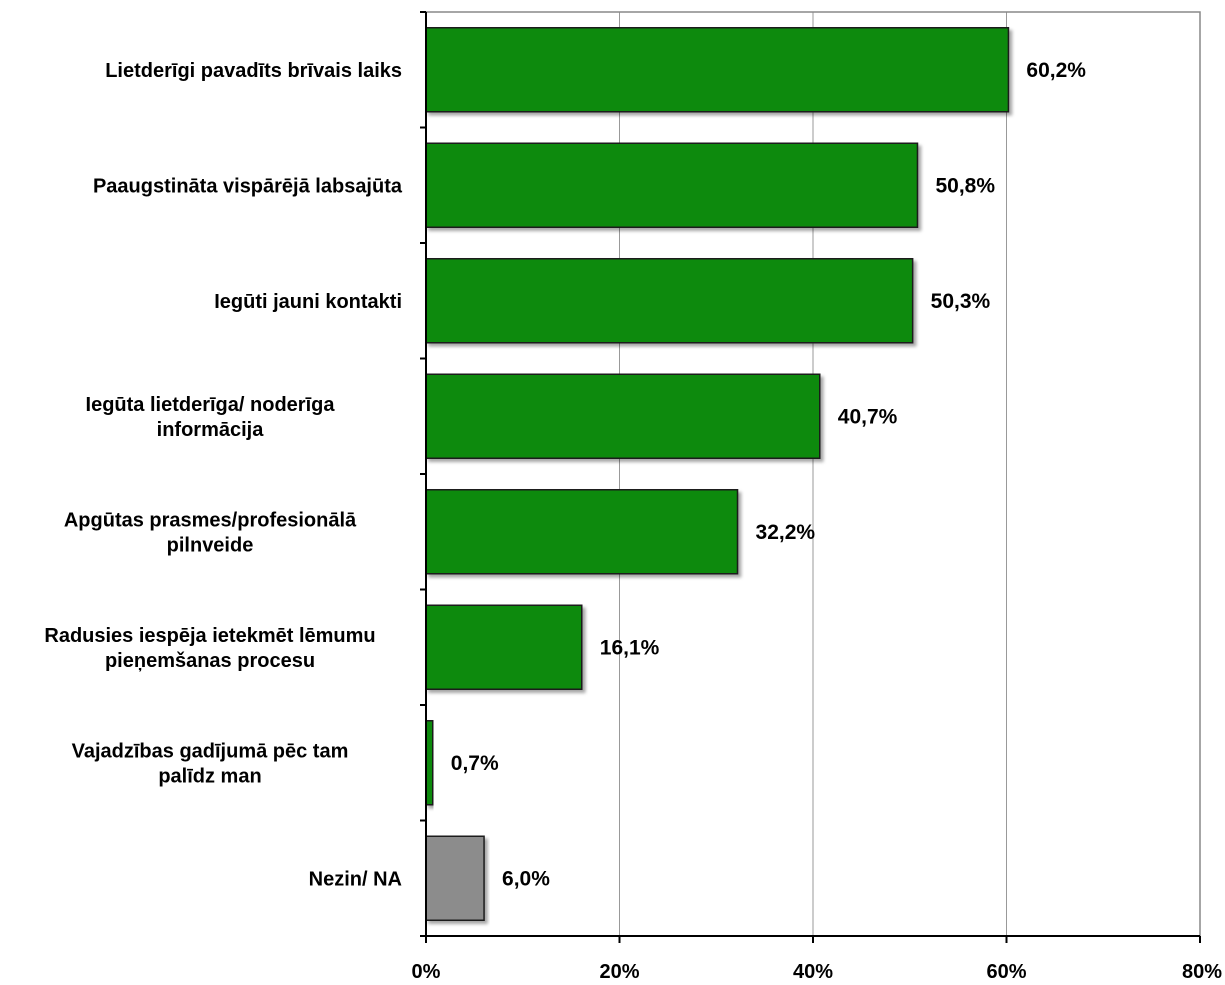 This screenshot has height=985, width=1225. What do you see at coordinates (630, 647) in the screenshot?
I see `data-label: 16,1%` at bounding box center [630, 647].